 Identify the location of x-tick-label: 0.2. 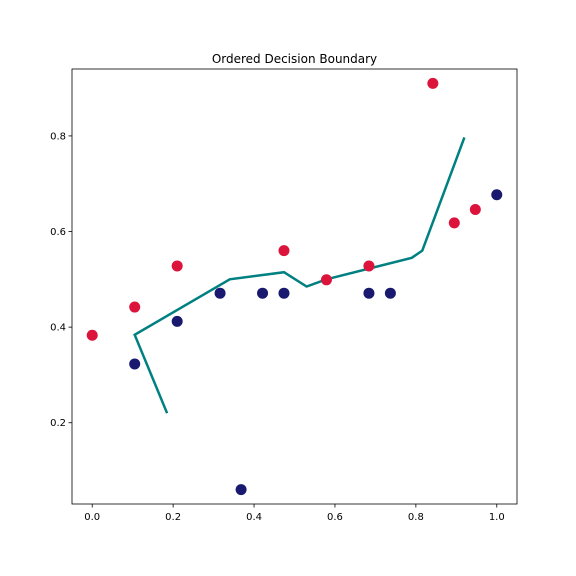
(173, 517).